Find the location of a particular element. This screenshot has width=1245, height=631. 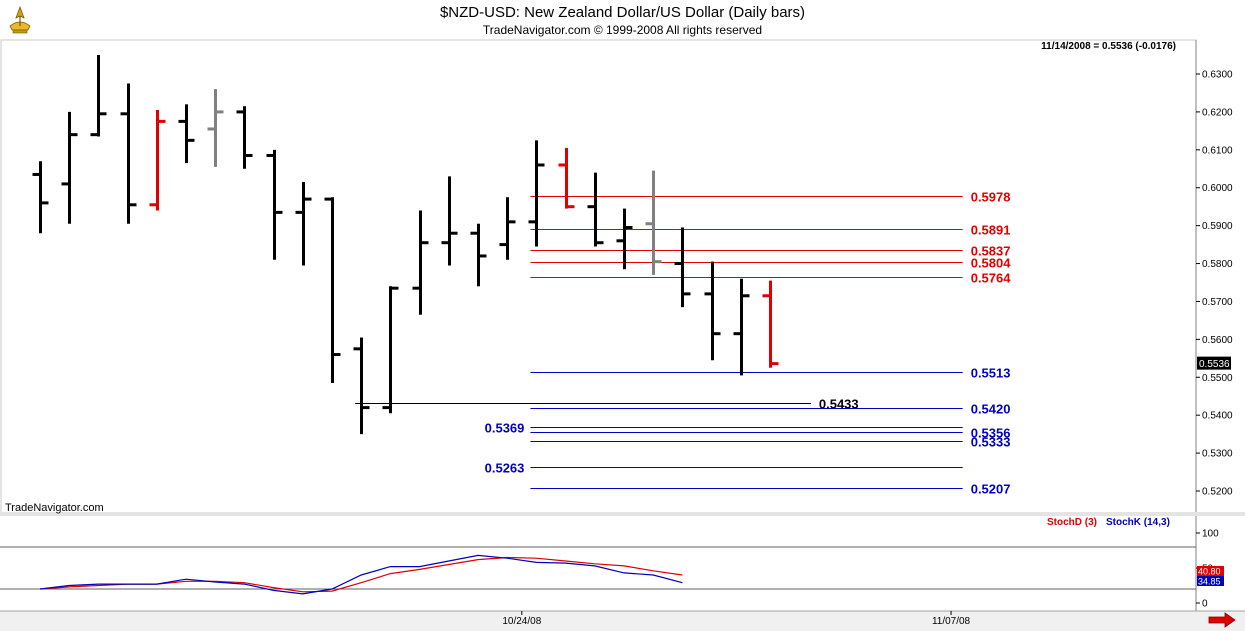

price-level-label: 0.5433 is located at coordinates (839, 404).